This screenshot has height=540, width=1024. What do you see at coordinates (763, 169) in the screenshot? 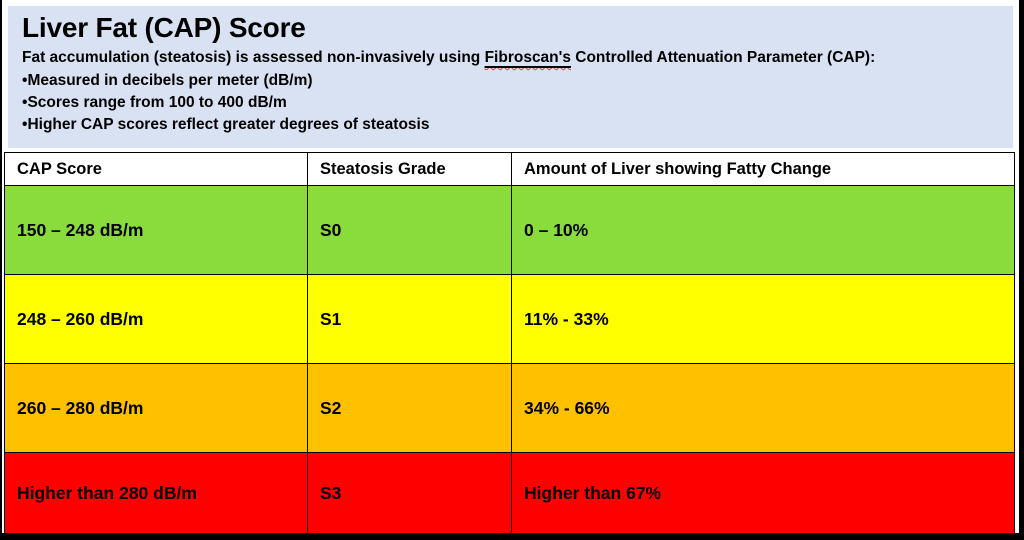
I see `column-header-fatty-change: Amount of Liver showing Fatty Change` at bounding box center [763, 169].